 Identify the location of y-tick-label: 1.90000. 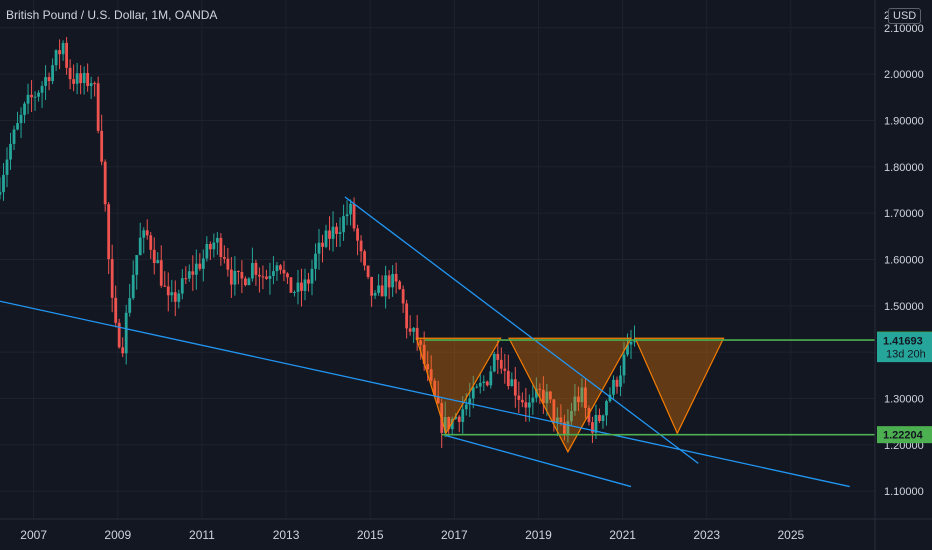
(904, 121).